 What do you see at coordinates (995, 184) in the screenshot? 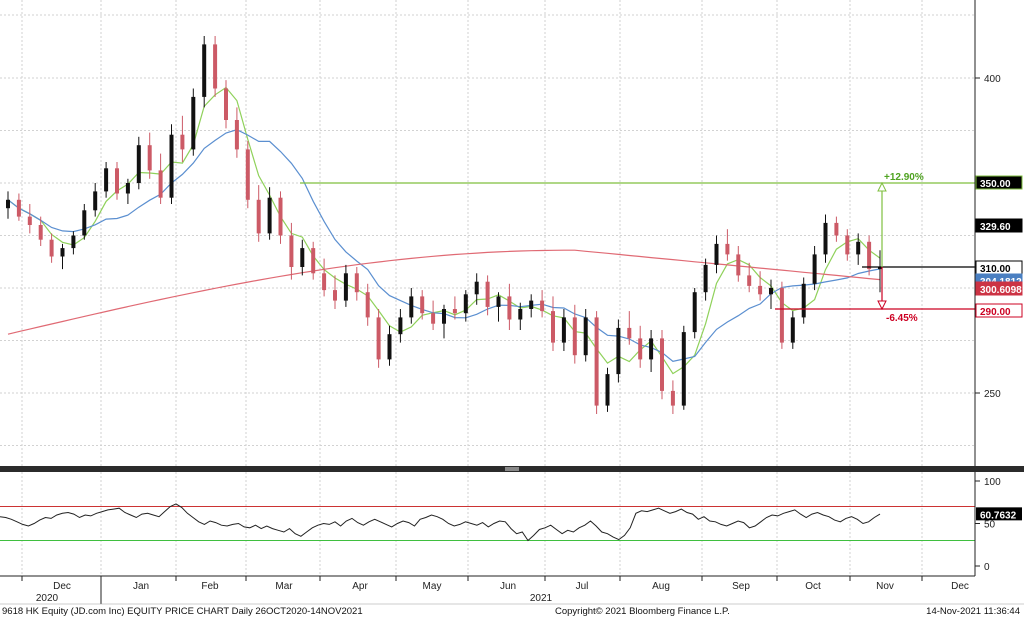
I see `price-tag-label: 350.00` at bounding box center [995, 184].